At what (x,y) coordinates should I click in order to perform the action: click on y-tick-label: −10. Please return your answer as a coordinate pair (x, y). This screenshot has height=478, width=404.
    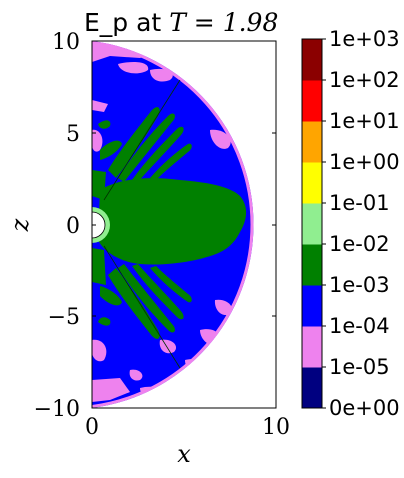
    Looking at the image, I should click on (57, 409).